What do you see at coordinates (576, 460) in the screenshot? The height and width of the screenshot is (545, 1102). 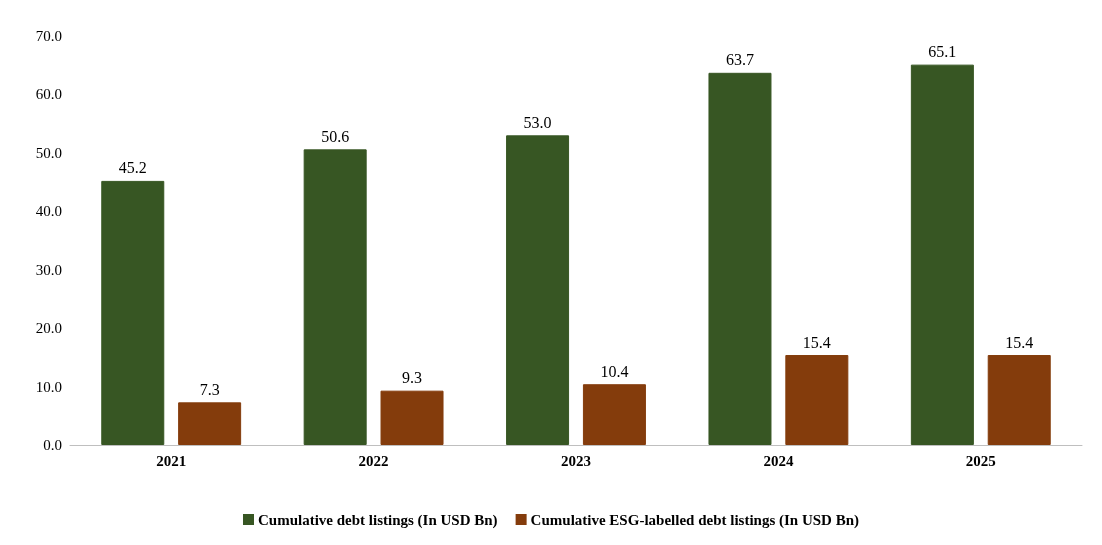 I see `x-tick-label: 2023` at bounding box center [576, 460].